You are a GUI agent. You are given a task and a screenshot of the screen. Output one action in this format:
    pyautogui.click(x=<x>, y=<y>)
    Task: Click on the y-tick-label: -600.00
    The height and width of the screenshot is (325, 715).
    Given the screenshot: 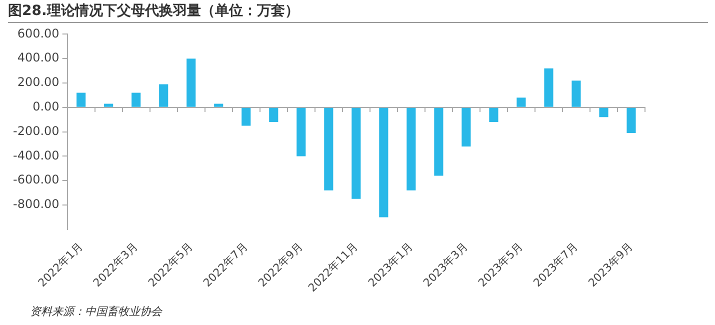 What is the action you would take?
    pyautogui.click(x=36, y=179)
    